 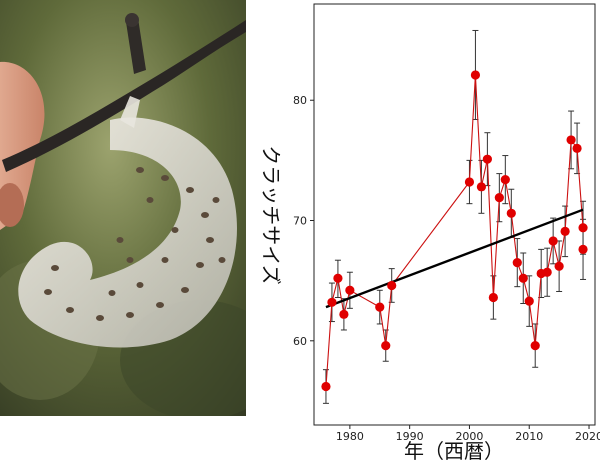 I want to click on y-tick-label: 60, so click(x=300, y=341).